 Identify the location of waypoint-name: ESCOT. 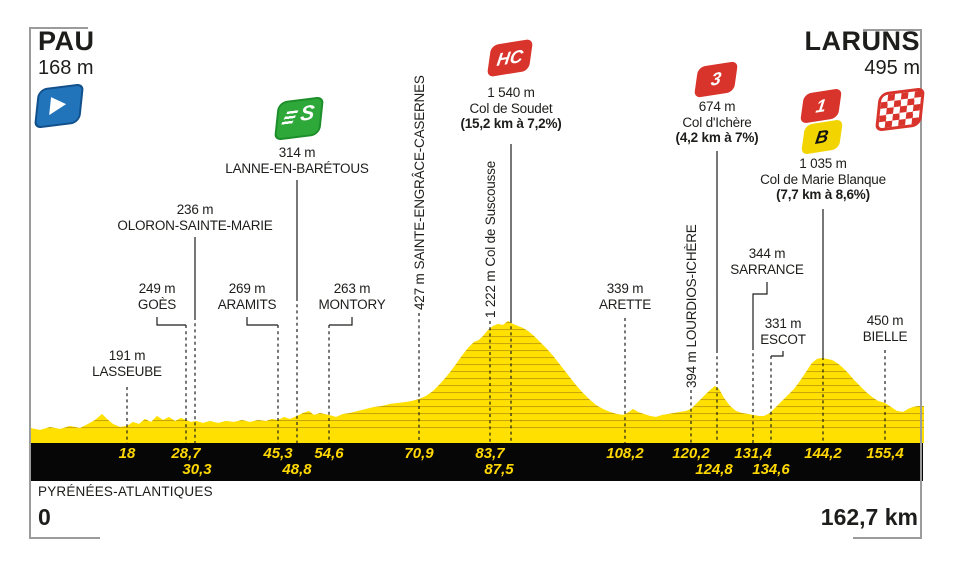
(783, 339).